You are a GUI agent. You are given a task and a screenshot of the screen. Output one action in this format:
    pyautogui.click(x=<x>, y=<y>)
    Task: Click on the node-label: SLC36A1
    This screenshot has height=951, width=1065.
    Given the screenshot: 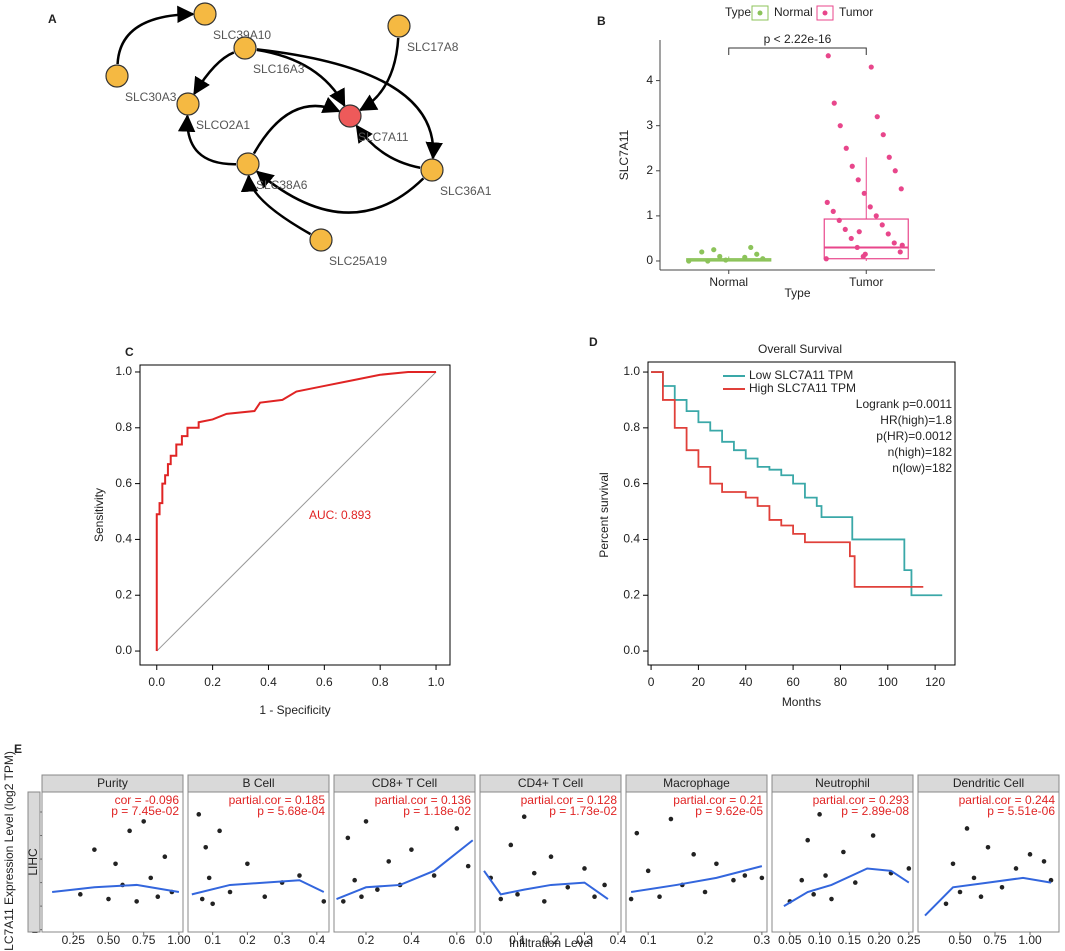 What is the action you would take?
    pyautogui.click(x=466, y=191)
    